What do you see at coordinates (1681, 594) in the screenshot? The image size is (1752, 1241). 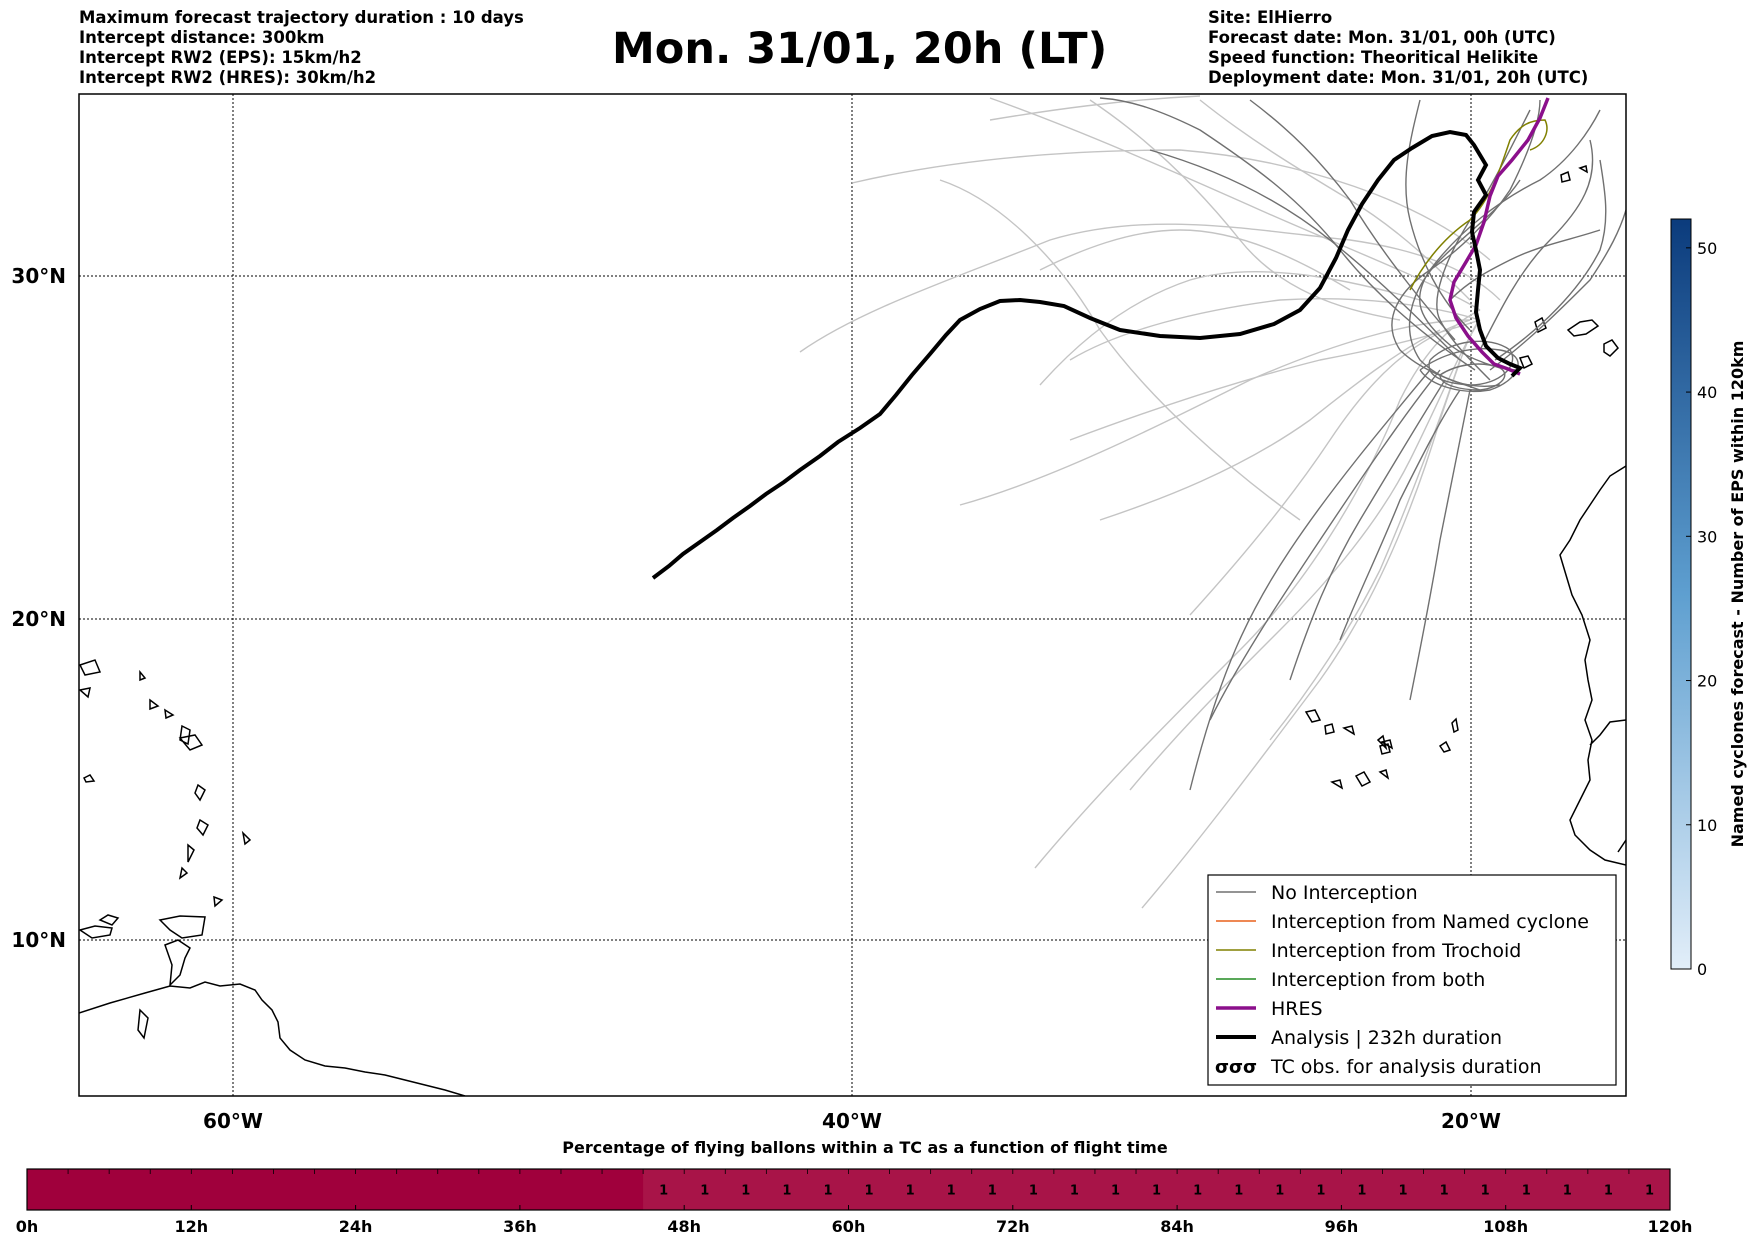 I see `colorbar-gradient` at bounding box center [1681, 594].